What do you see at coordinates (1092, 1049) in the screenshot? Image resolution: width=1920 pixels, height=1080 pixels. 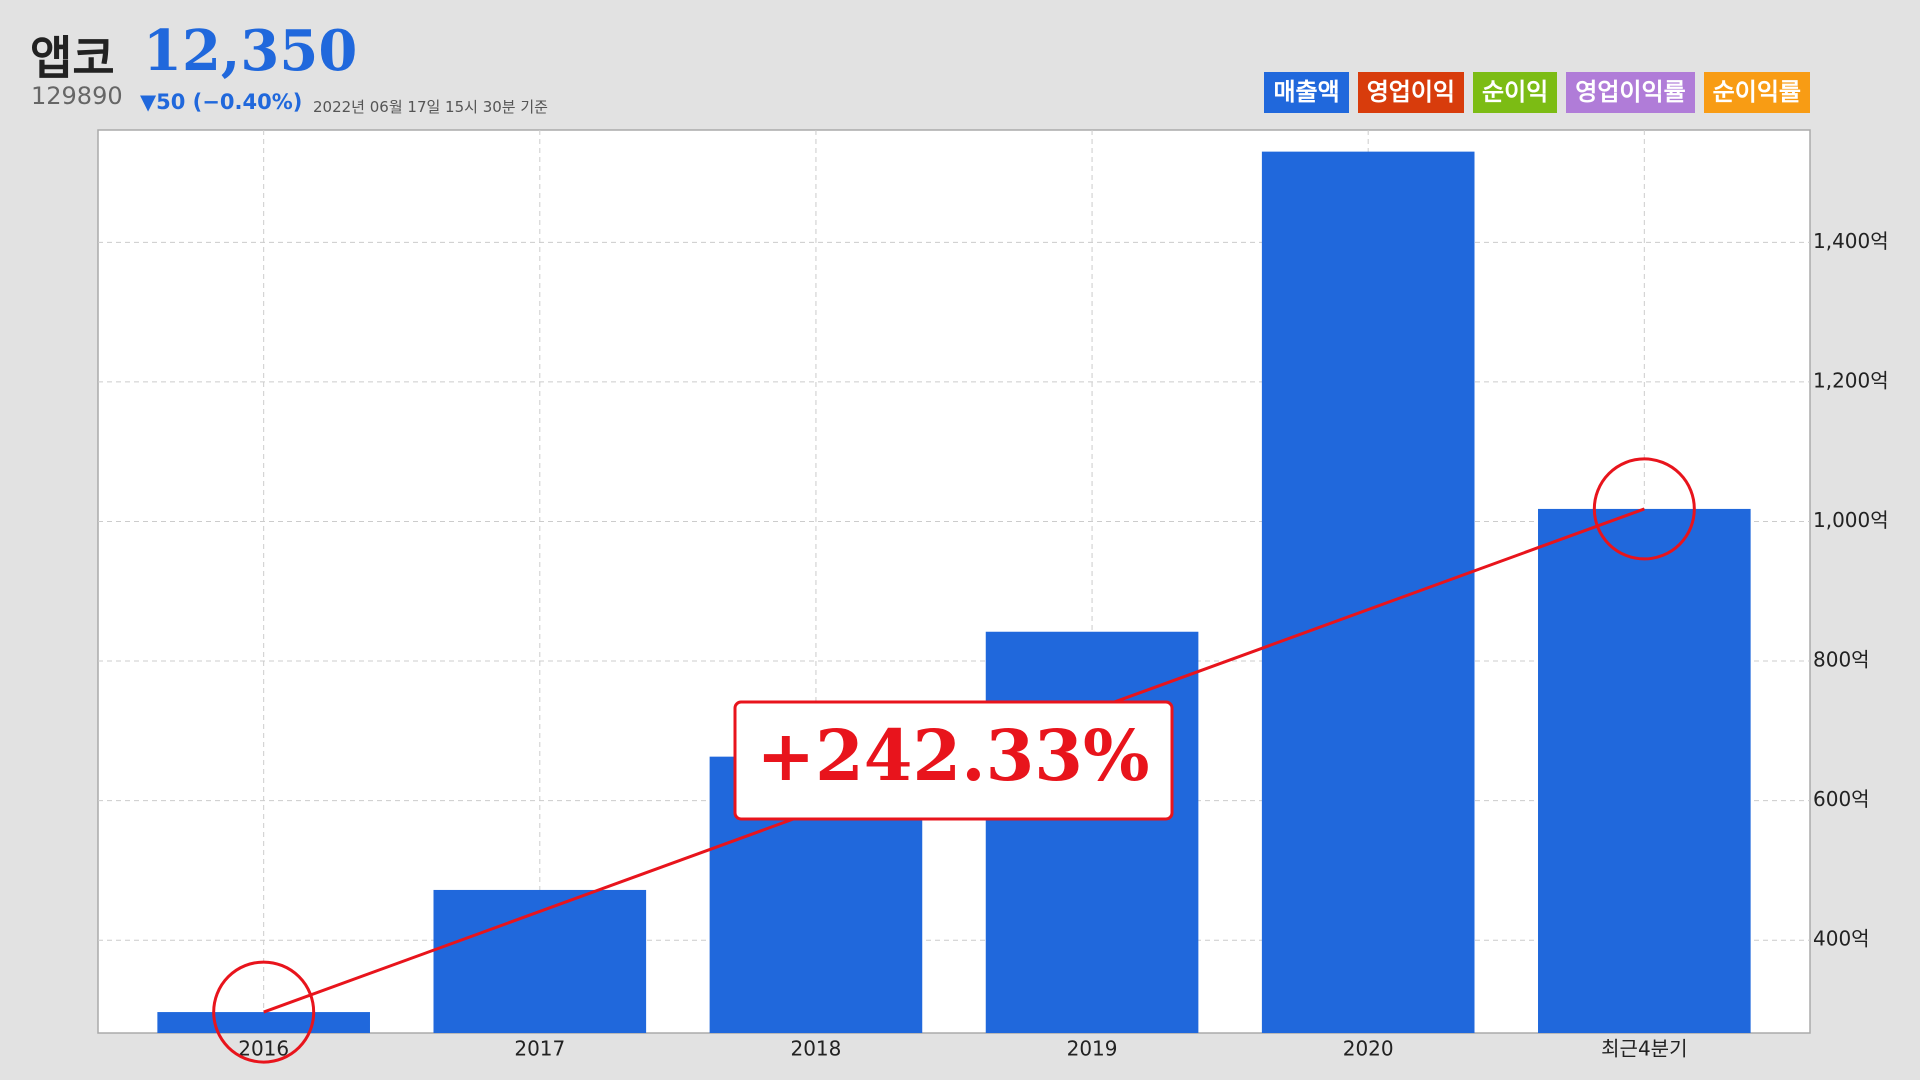 I see `x-tick-label: 2019` at bounding box center [1092, 1049].